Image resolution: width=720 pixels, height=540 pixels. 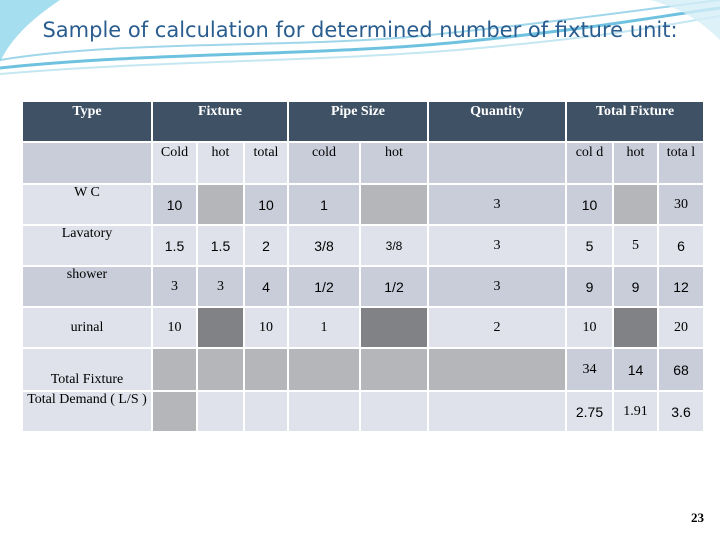 I want to click on table-row: W C 10 10 1 3 10 30, so click(x=363, y=204).